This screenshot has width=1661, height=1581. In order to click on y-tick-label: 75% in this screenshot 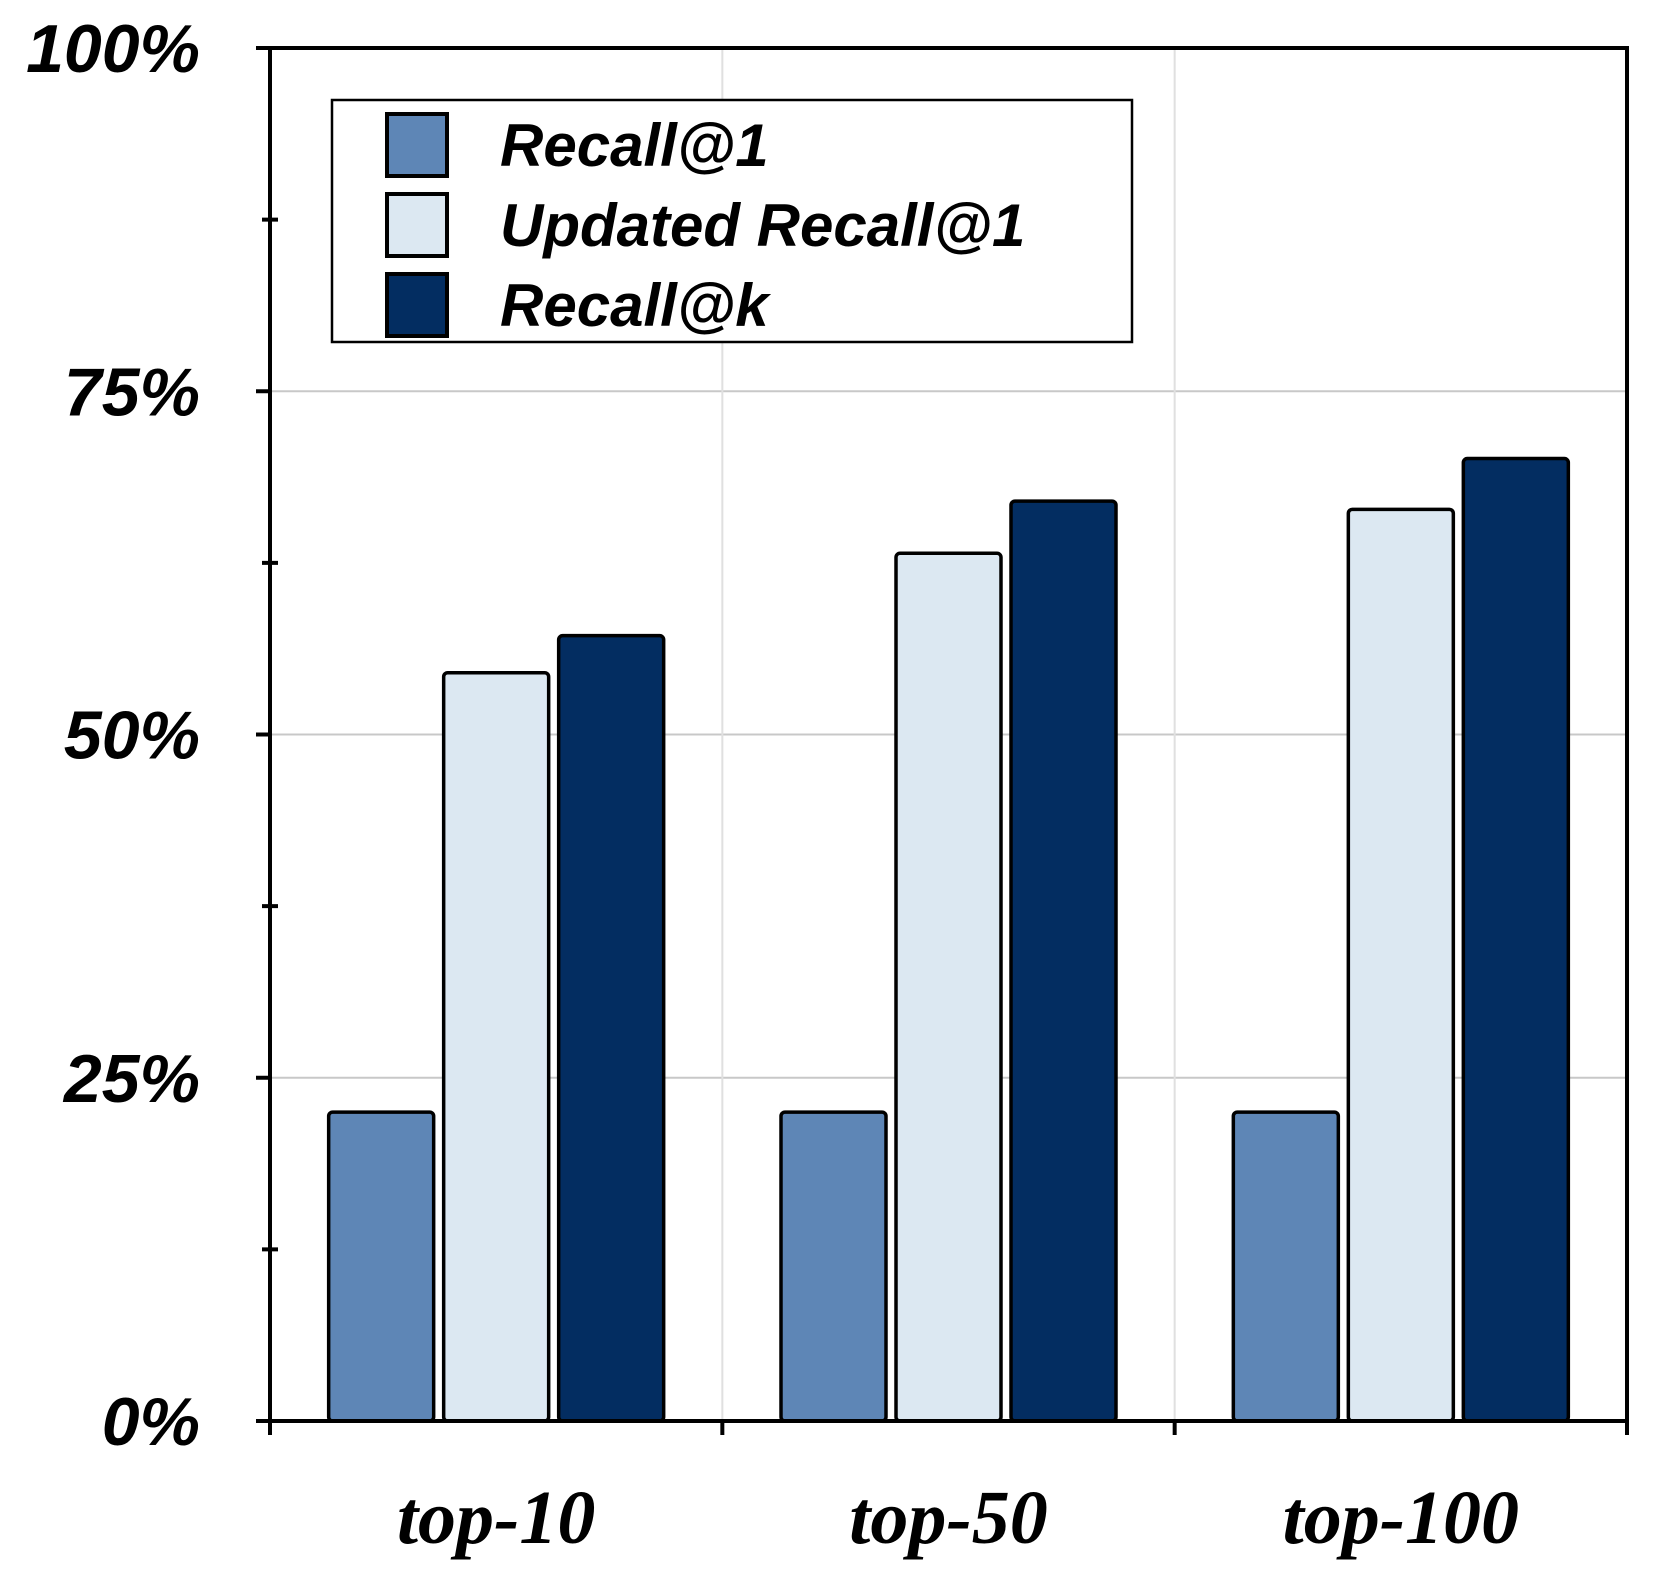, I will do `click(132, 392)`.